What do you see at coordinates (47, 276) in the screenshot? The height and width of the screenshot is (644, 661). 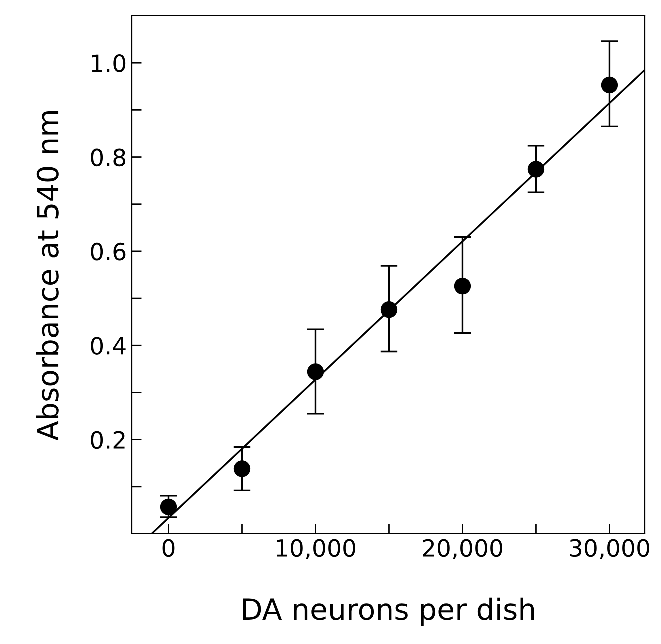 I see `y-axis-title: Absorbance at 540 nm` at bounding box center [47, 276].